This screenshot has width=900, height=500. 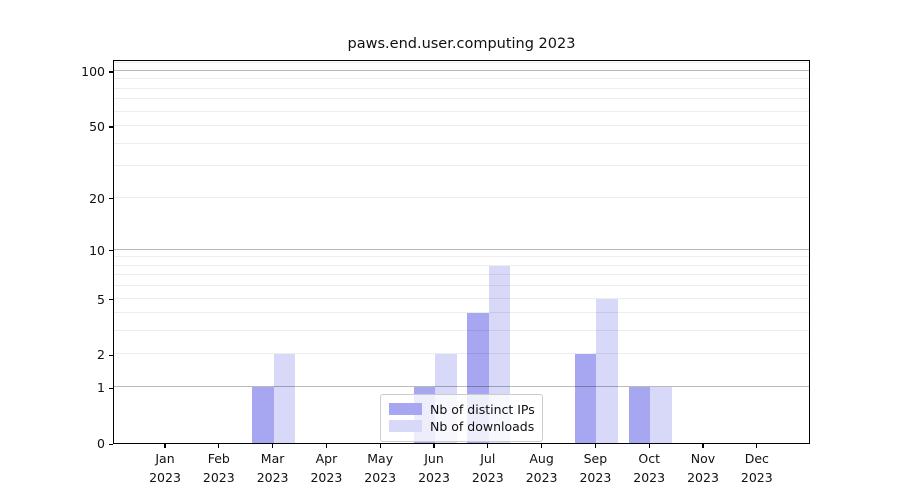 I want to click on xtick-label-nov: Nov 2023, so click(x=703, y=468).